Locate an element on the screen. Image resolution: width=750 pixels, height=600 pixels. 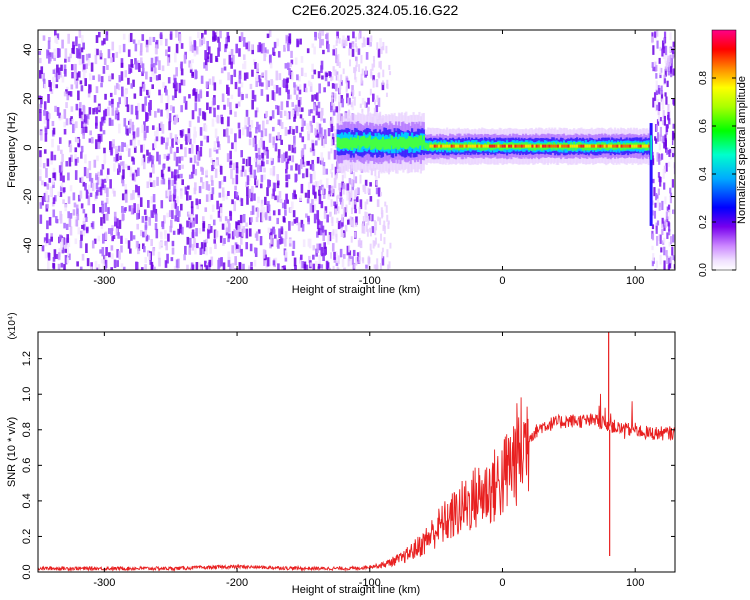
colorbar-label: Normalized spectral amplitude is located at coordinates (742, 150).